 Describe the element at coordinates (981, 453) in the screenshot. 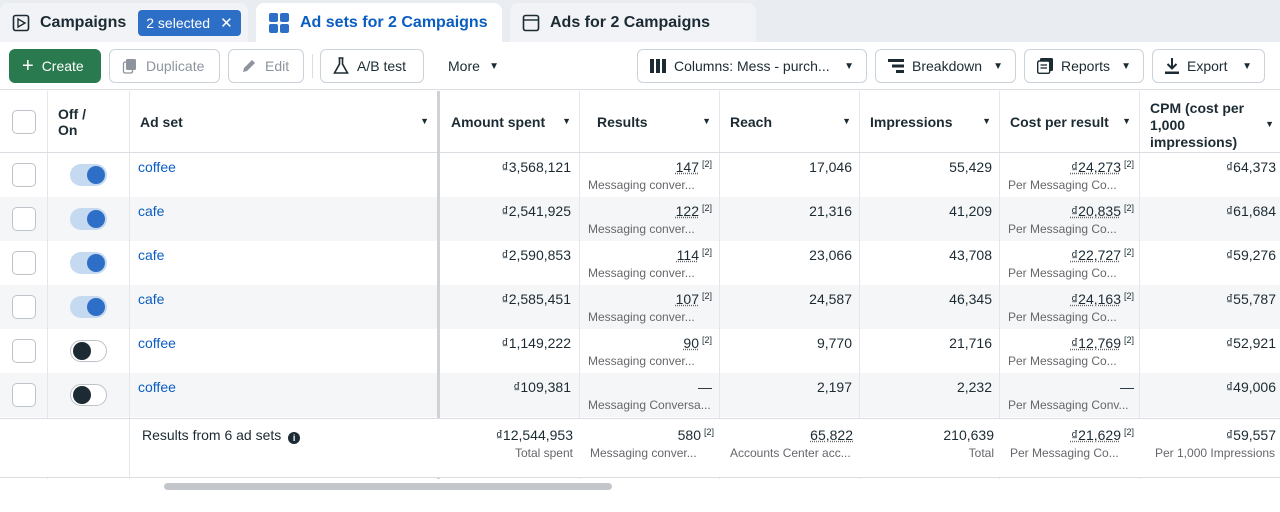

I see `total-impressions-sub: Total` at that location.